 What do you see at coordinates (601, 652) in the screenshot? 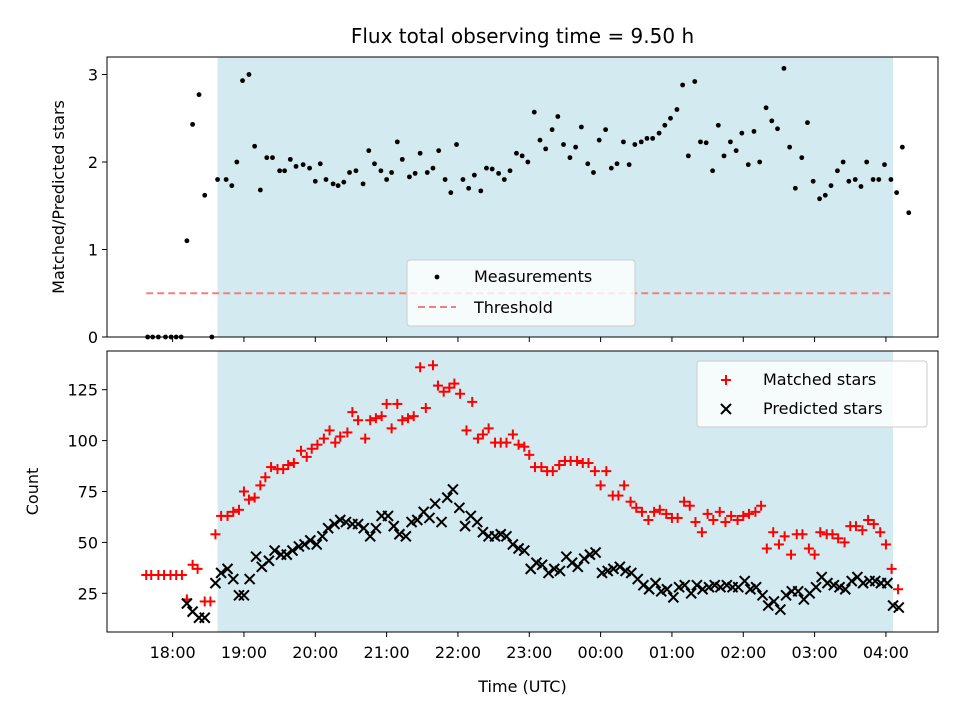
I see `x-tick-label: 00:00` at bounding box center [601, 652].